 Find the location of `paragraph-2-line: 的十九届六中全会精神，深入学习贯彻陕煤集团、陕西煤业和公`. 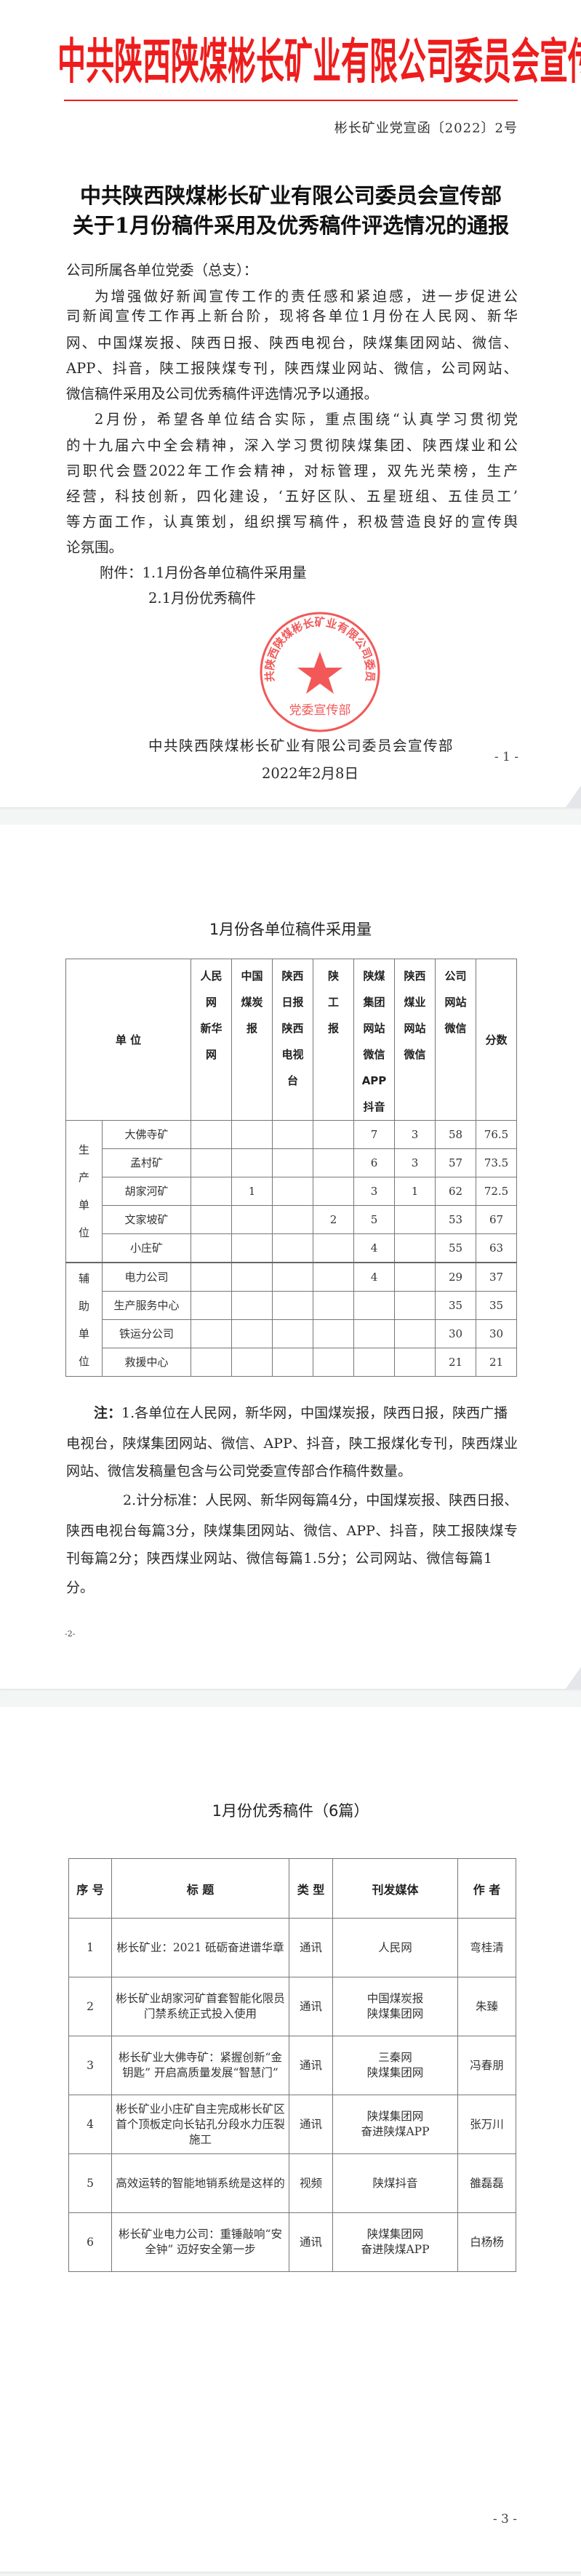

paragraph-2-line: 的十九届六中全会精神，深入学习贯彻陕煤集团、陕西煤业和公 is located at coordinates (292, 445).